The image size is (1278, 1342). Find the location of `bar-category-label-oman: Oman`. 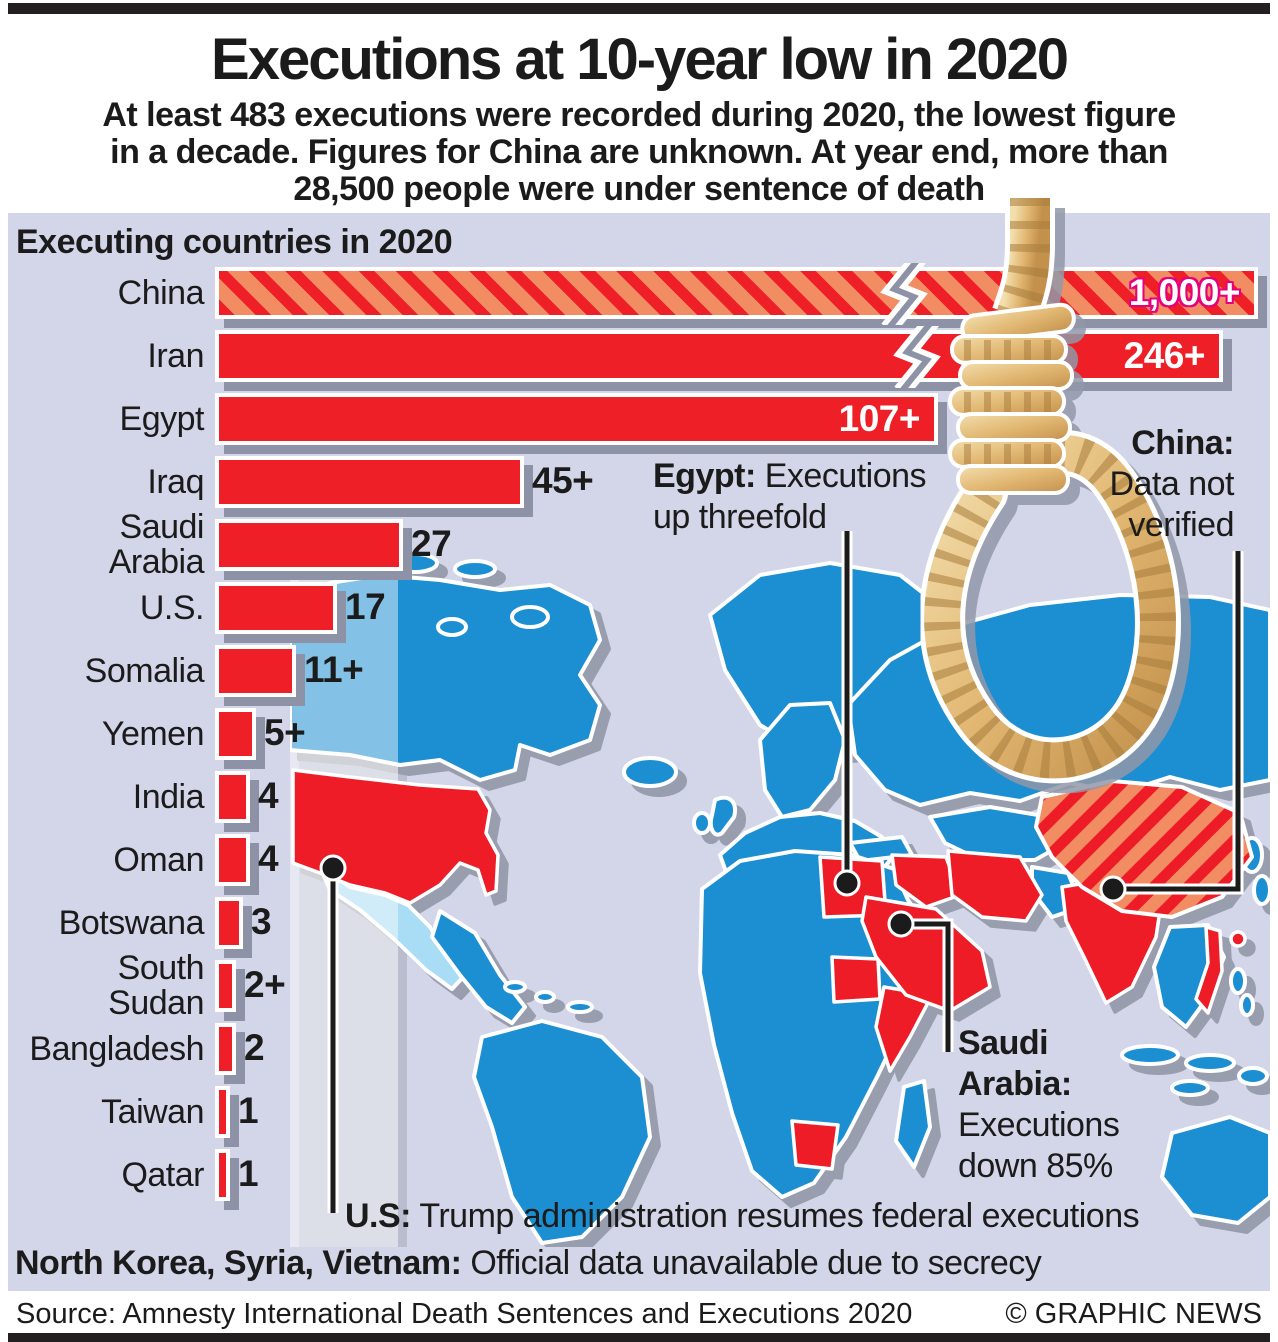

bar-category-label-oman: Oman is located at coordinates (158, 859).